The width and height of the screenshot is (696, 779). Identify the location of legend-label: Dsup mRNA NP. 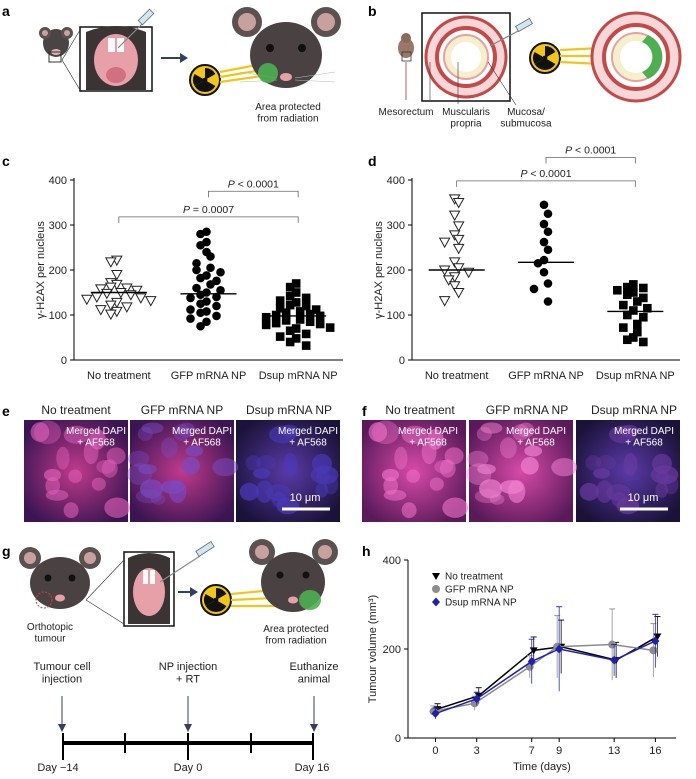
(481, 603).